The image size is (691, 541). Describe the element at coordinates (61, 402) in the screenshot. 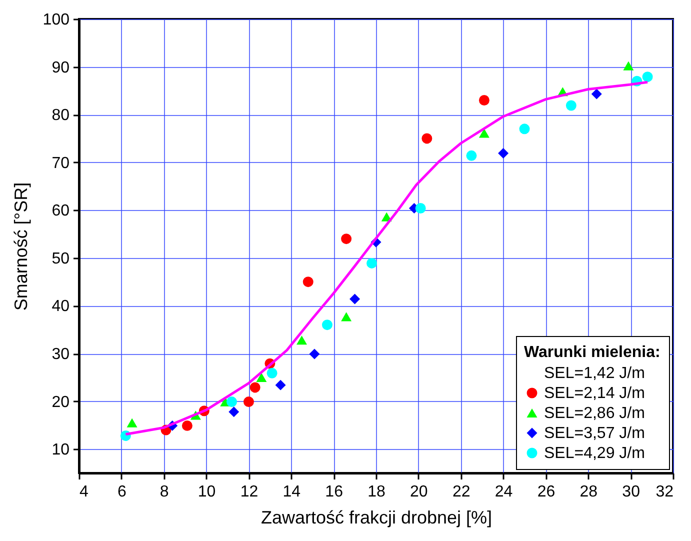

I see `y-tick-label: 20` at that location.